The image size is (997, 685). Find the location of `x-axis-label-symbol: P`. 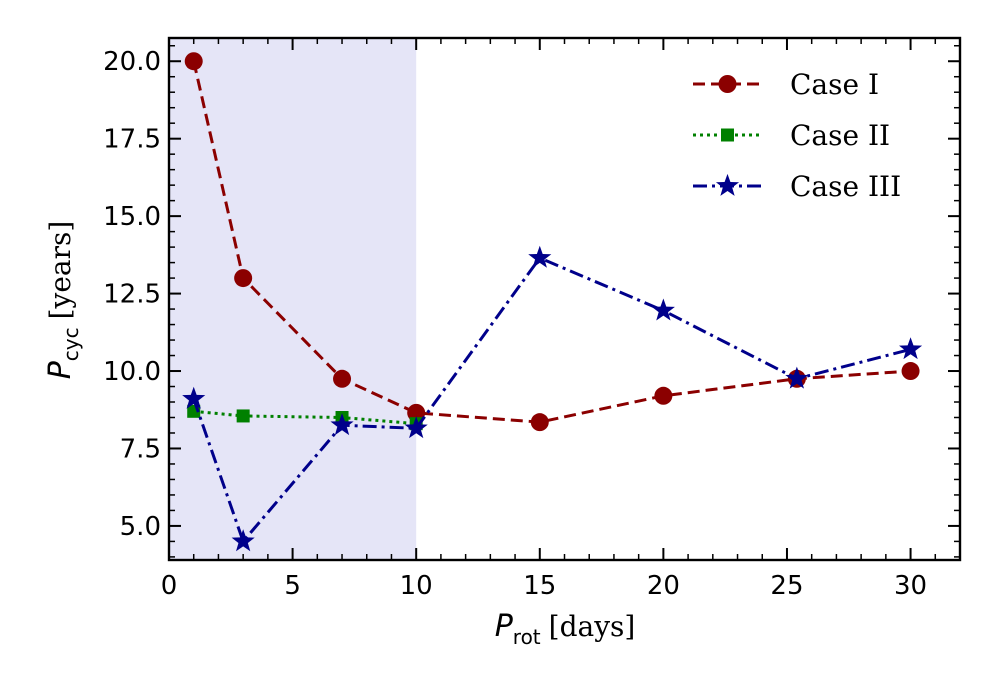

x-axis-label-symbol: P is located at coordinates (504, 626).